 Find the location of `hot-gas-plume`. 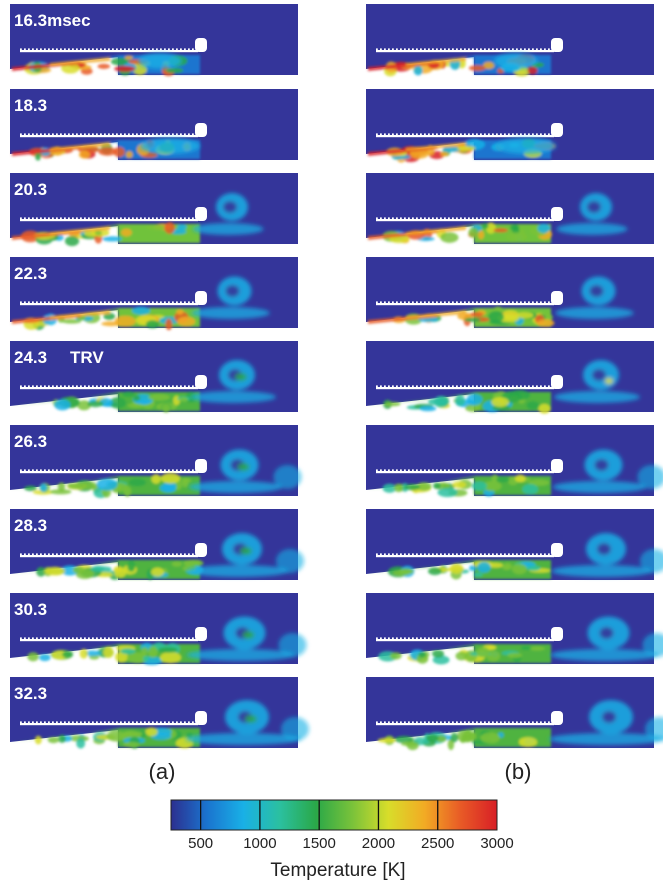

hot-gas-plume is located at coordinates (459, 233).